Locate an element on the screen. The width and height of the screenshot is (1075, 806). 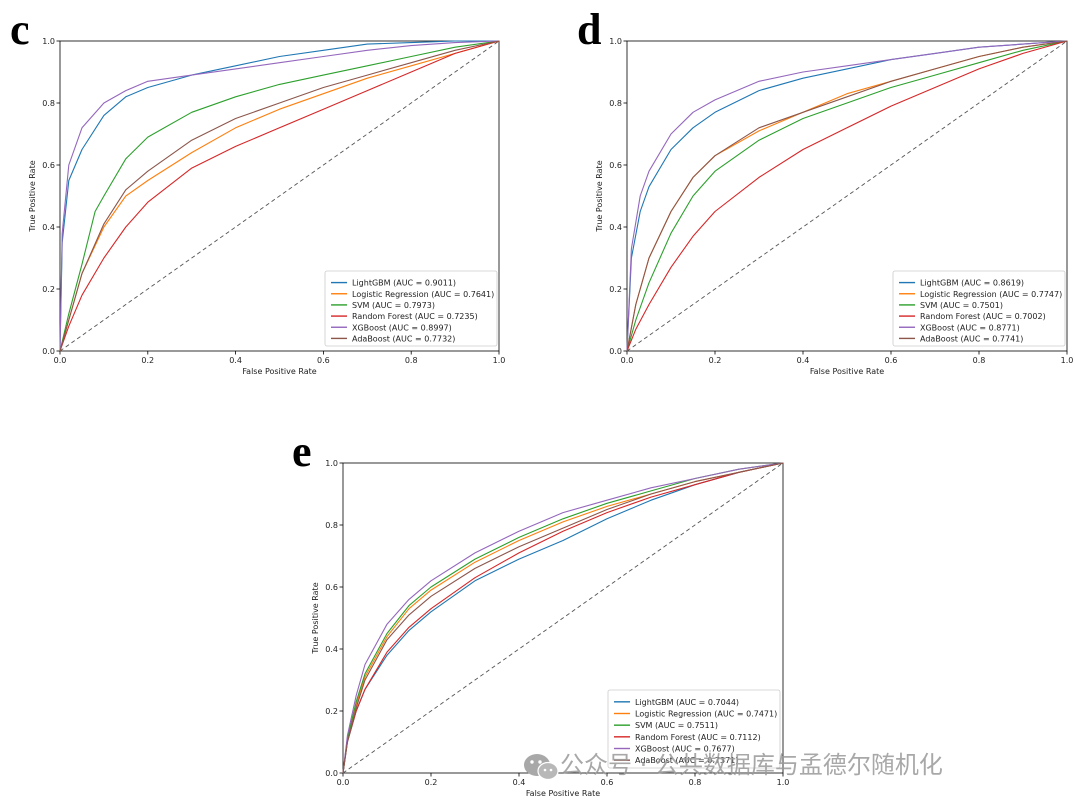
panel-letter: c is located at coordinates (20, 29).